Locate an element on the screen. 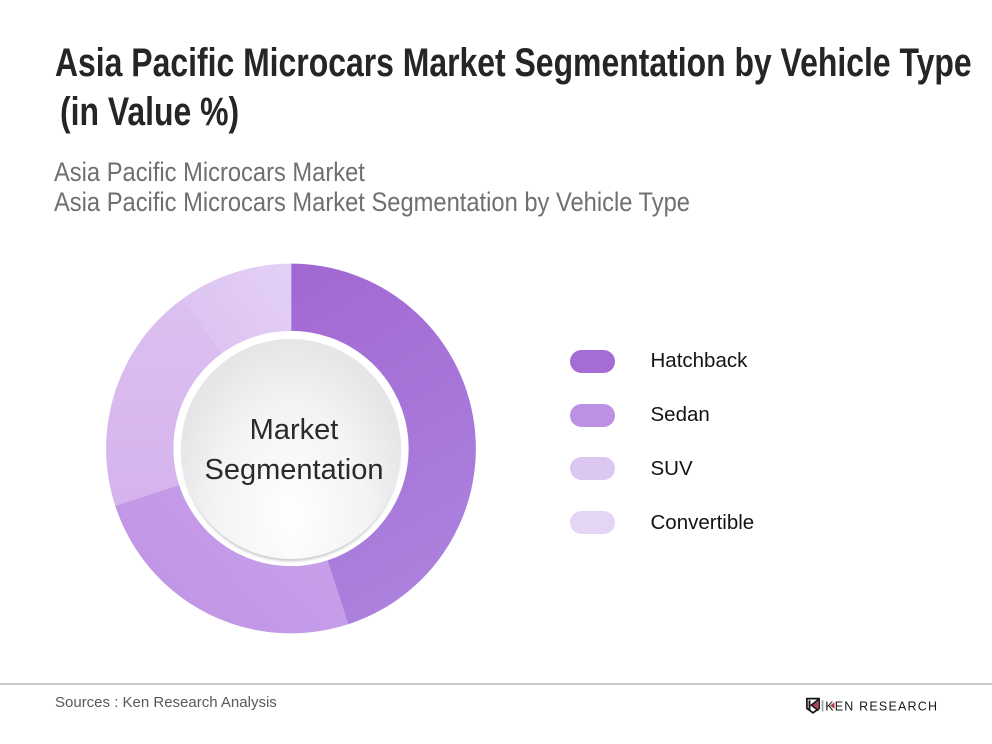  svg-text: KEN RESEARCH is located at coordinates (881, 707).